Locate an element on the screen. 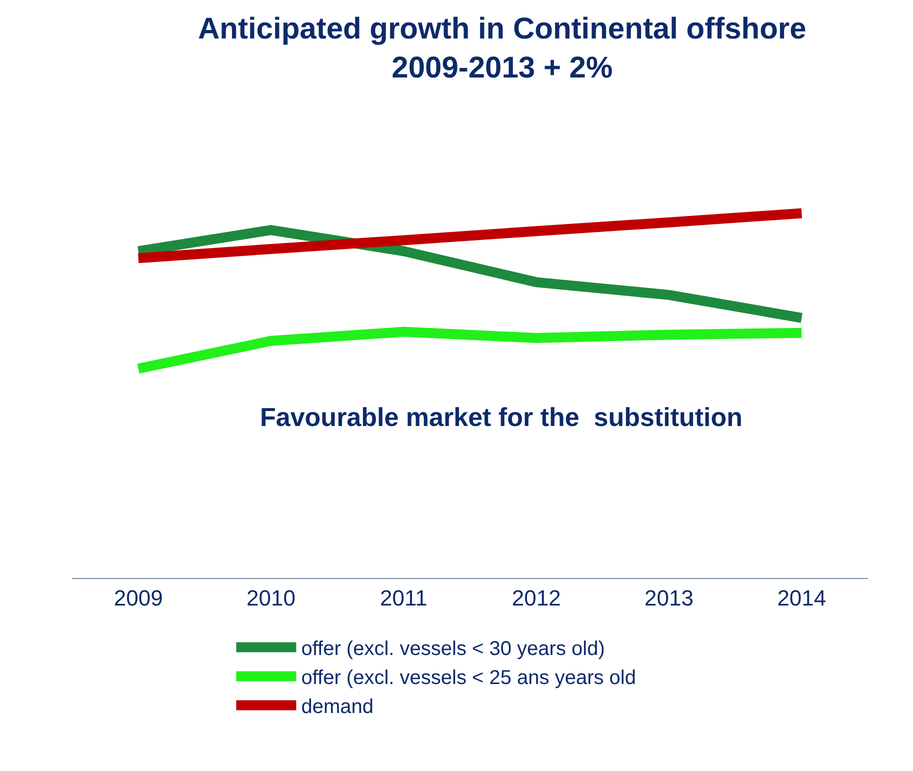  x-tick-label: 2011 is located at coordinates (404, 597).